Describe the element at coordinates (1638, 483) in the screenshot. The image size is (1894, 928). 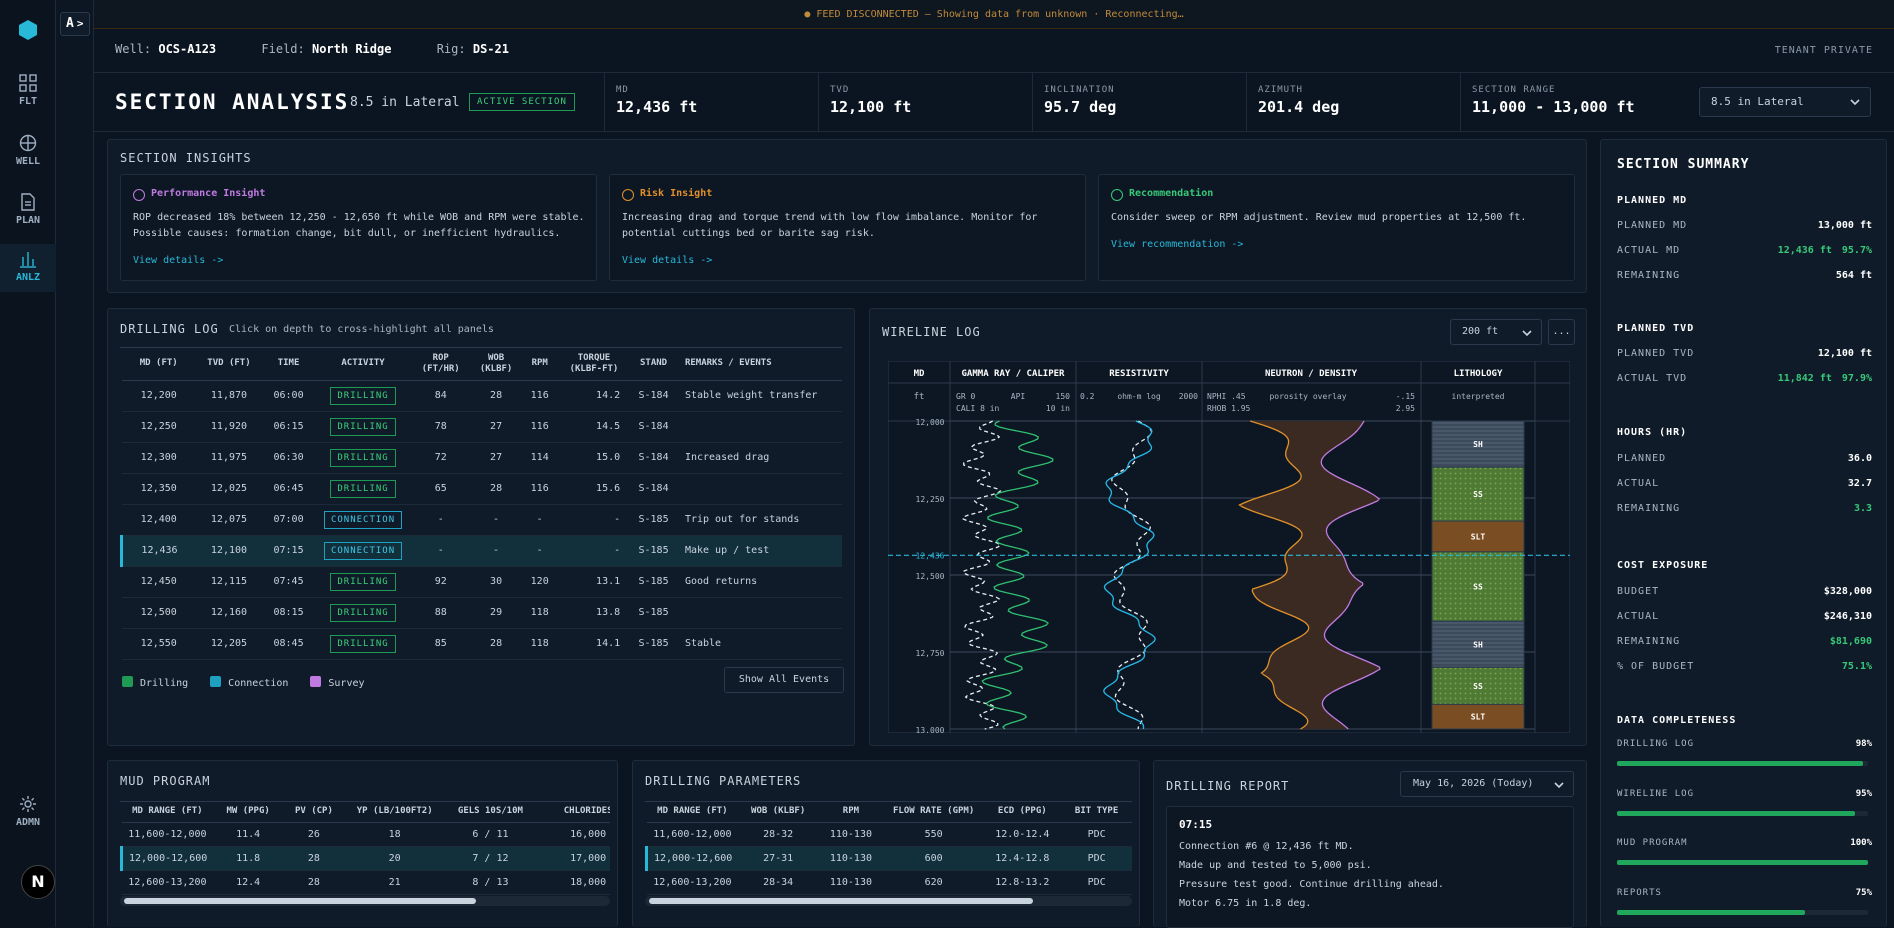
I see `summary-label: ACTUAL` at that location.